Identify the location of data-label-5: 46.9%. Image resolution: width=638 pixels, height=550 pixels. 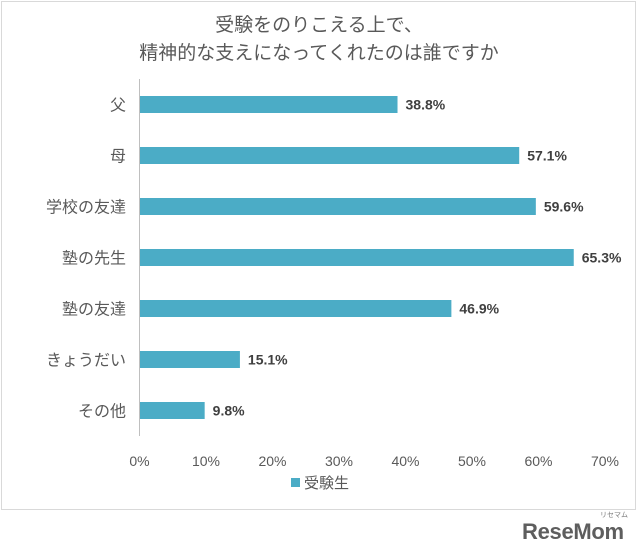
(479, 309).